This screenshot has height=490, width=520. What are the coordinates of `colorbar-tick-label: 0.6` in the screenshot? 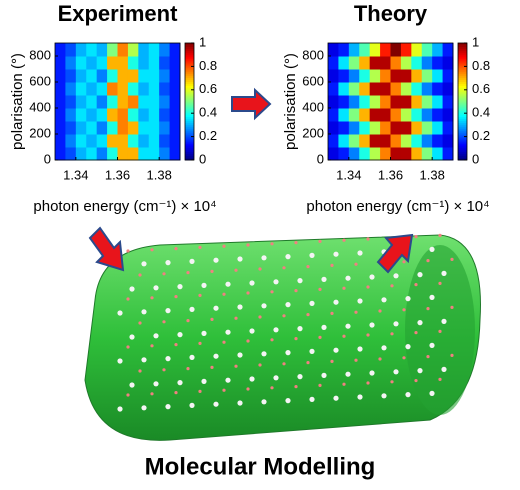 It's located at (208, 88).